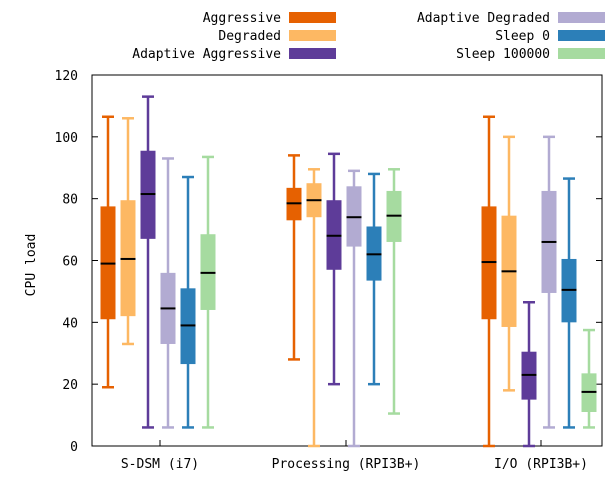 Image resolution: width=606 pixels, height=477 pixels. What do you see at coordinates (294, 257) in the screenshot?
I see `box-aggressive-processing-rpi3b` at bounding box center [294, 257].